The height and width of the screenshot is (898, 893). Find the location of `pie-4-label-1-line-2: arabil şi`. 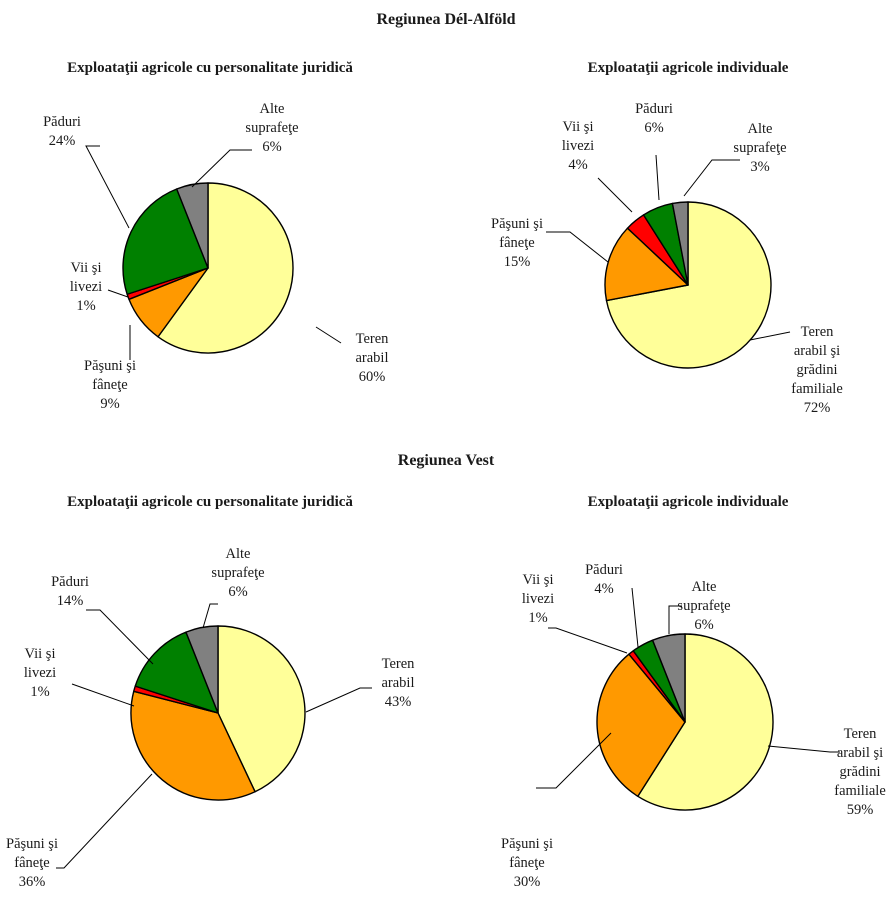

pie-4-label-1-line-2: arabil şi is located at coordinates (860, 753).